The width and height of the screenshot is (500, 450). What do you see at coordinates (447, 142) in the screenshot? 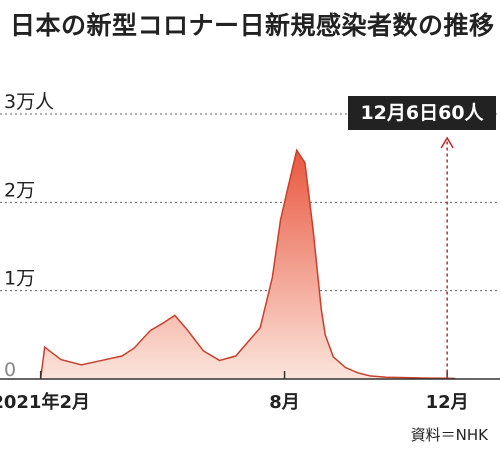
I see `annotation-arrowhead` at bounding box center [447, 142].